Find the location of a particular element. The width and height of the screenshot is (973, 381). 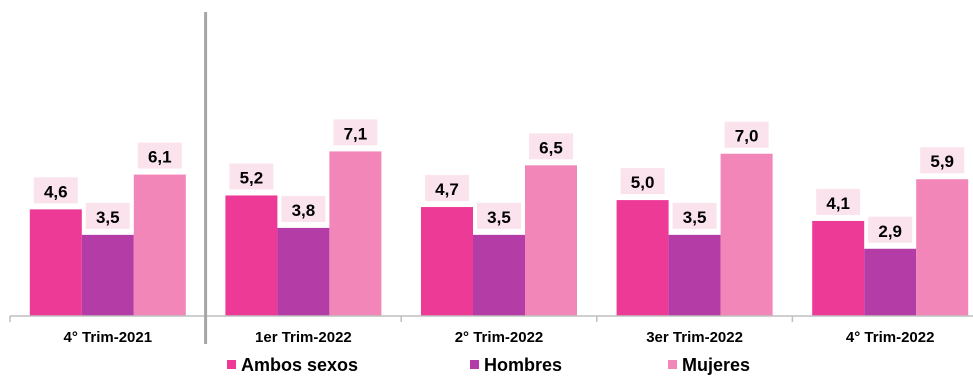

data-label: 6,1 is located at coordinates (160, 157).